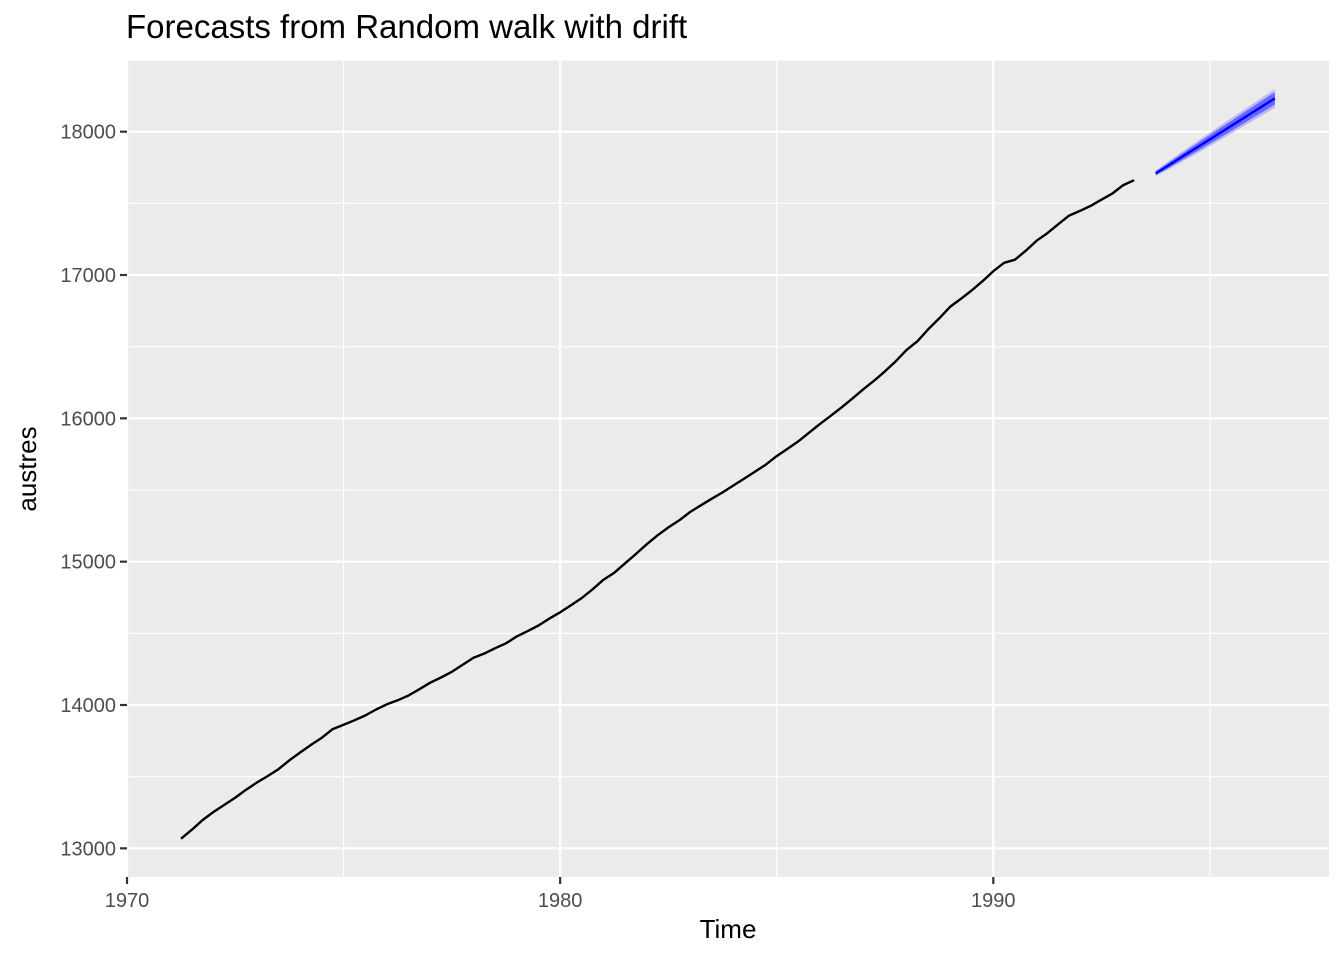 This screenshot has width=1344, height=960. What do you see at coordinates (27, 468) in the screenshot?
I see `y-axis-title: austres` at bounding box center [27, 468].